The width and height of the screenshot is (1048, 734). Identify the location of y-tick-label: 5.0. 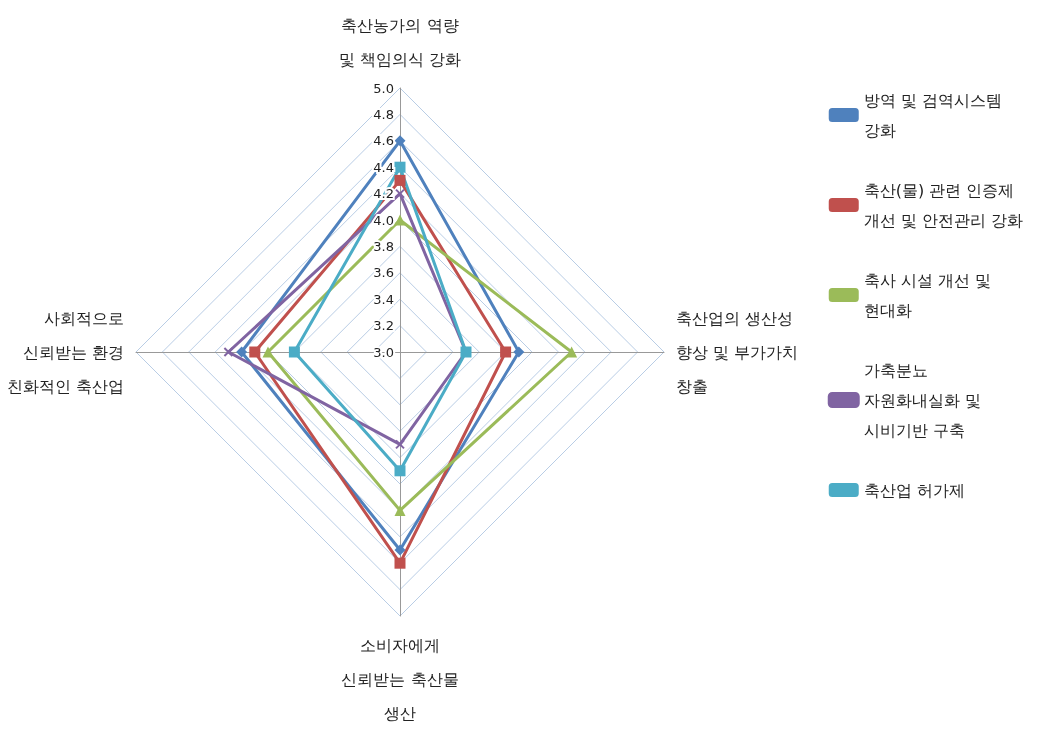
(383, 88).